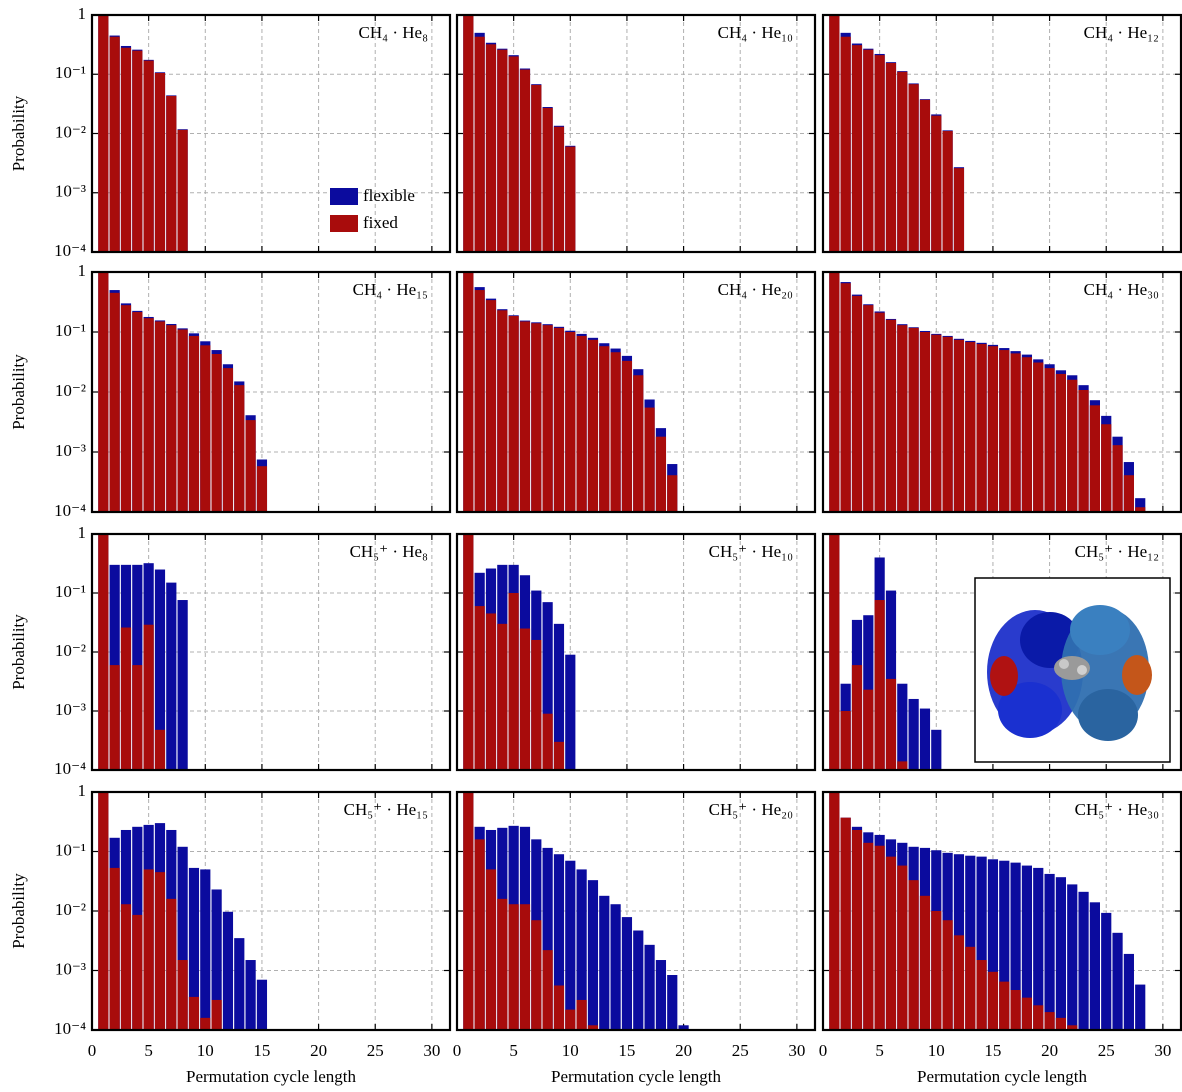 The height and width of the screenshot is (1092, 1182). What do you see at coordinates (82, 790) in the screenshot?
I see `y-tick-label: 1` at bounding box center [82, 790].